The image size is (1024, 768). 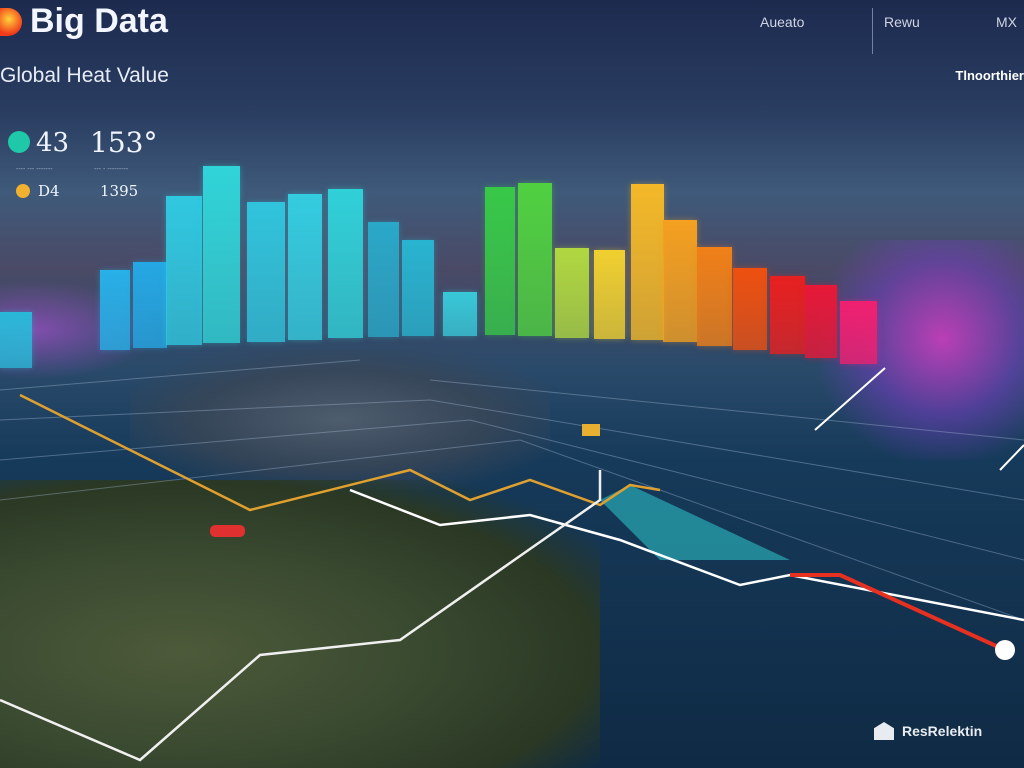 What do you see at coordinates (898, 612) in the screenshot?
I see `red-line` at bounding box center [898, 612].